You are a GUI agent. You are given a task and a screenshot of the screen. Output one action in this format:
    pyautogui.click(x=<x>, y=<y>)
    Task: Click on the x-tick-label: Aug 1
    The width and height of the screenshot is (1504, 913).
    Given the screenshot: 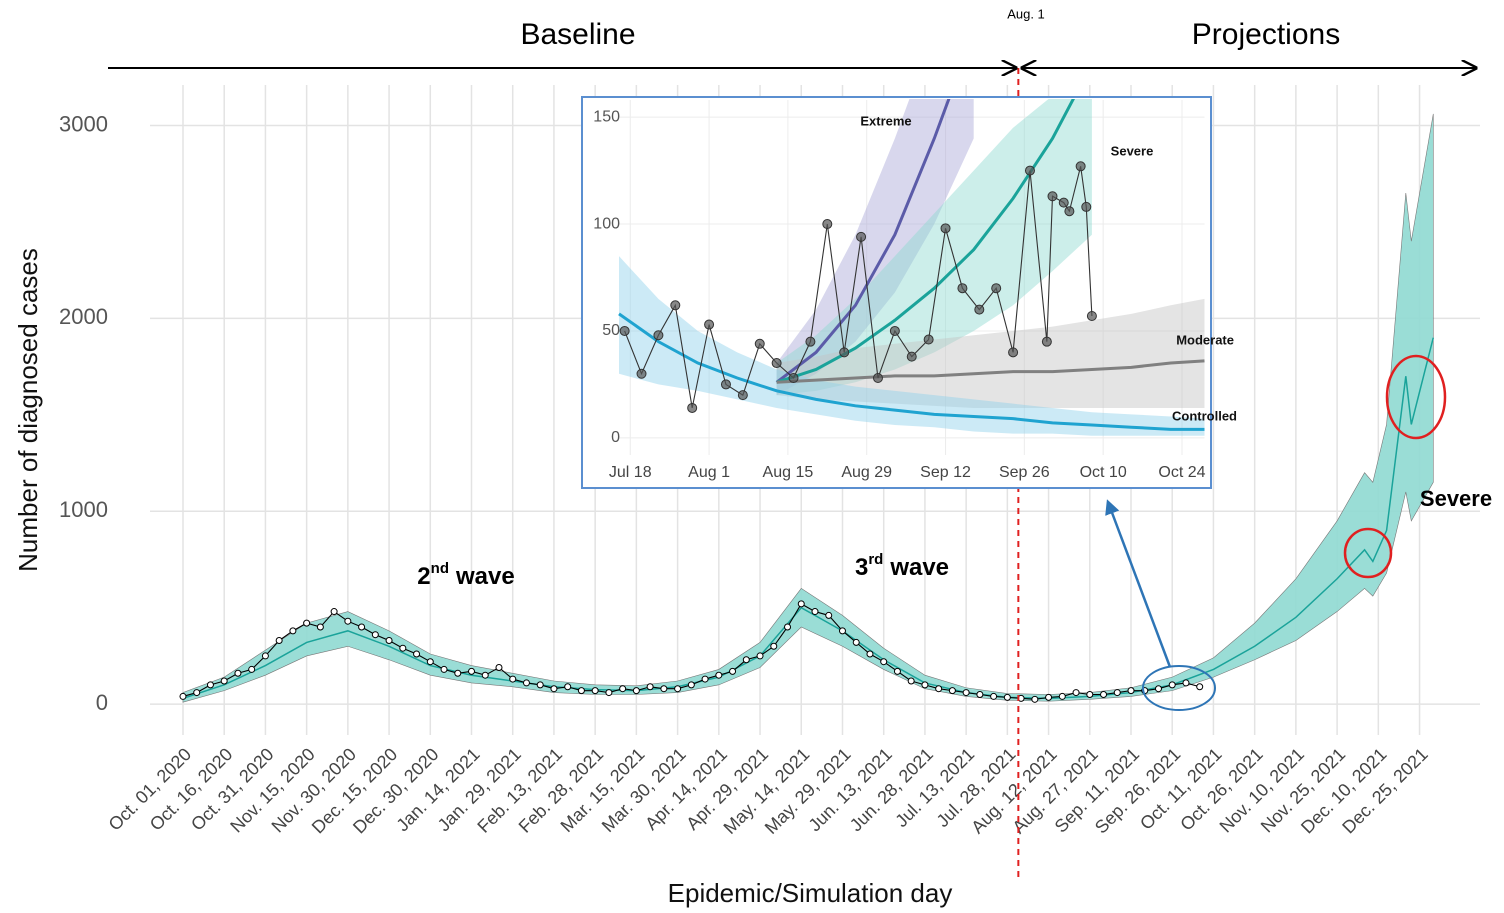 What is the action you would take?
    pyautogui.click(x=709, y=472)
    